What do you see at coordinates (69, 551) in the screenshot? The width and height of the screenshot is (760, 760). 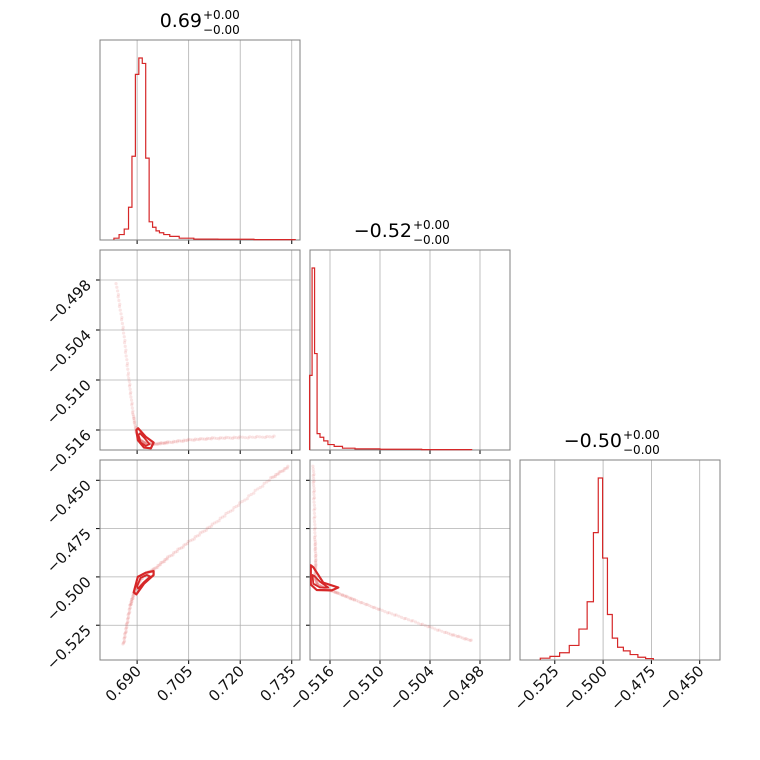 I see `y-tick-label: −0.475` at bounding box center [69, 551].